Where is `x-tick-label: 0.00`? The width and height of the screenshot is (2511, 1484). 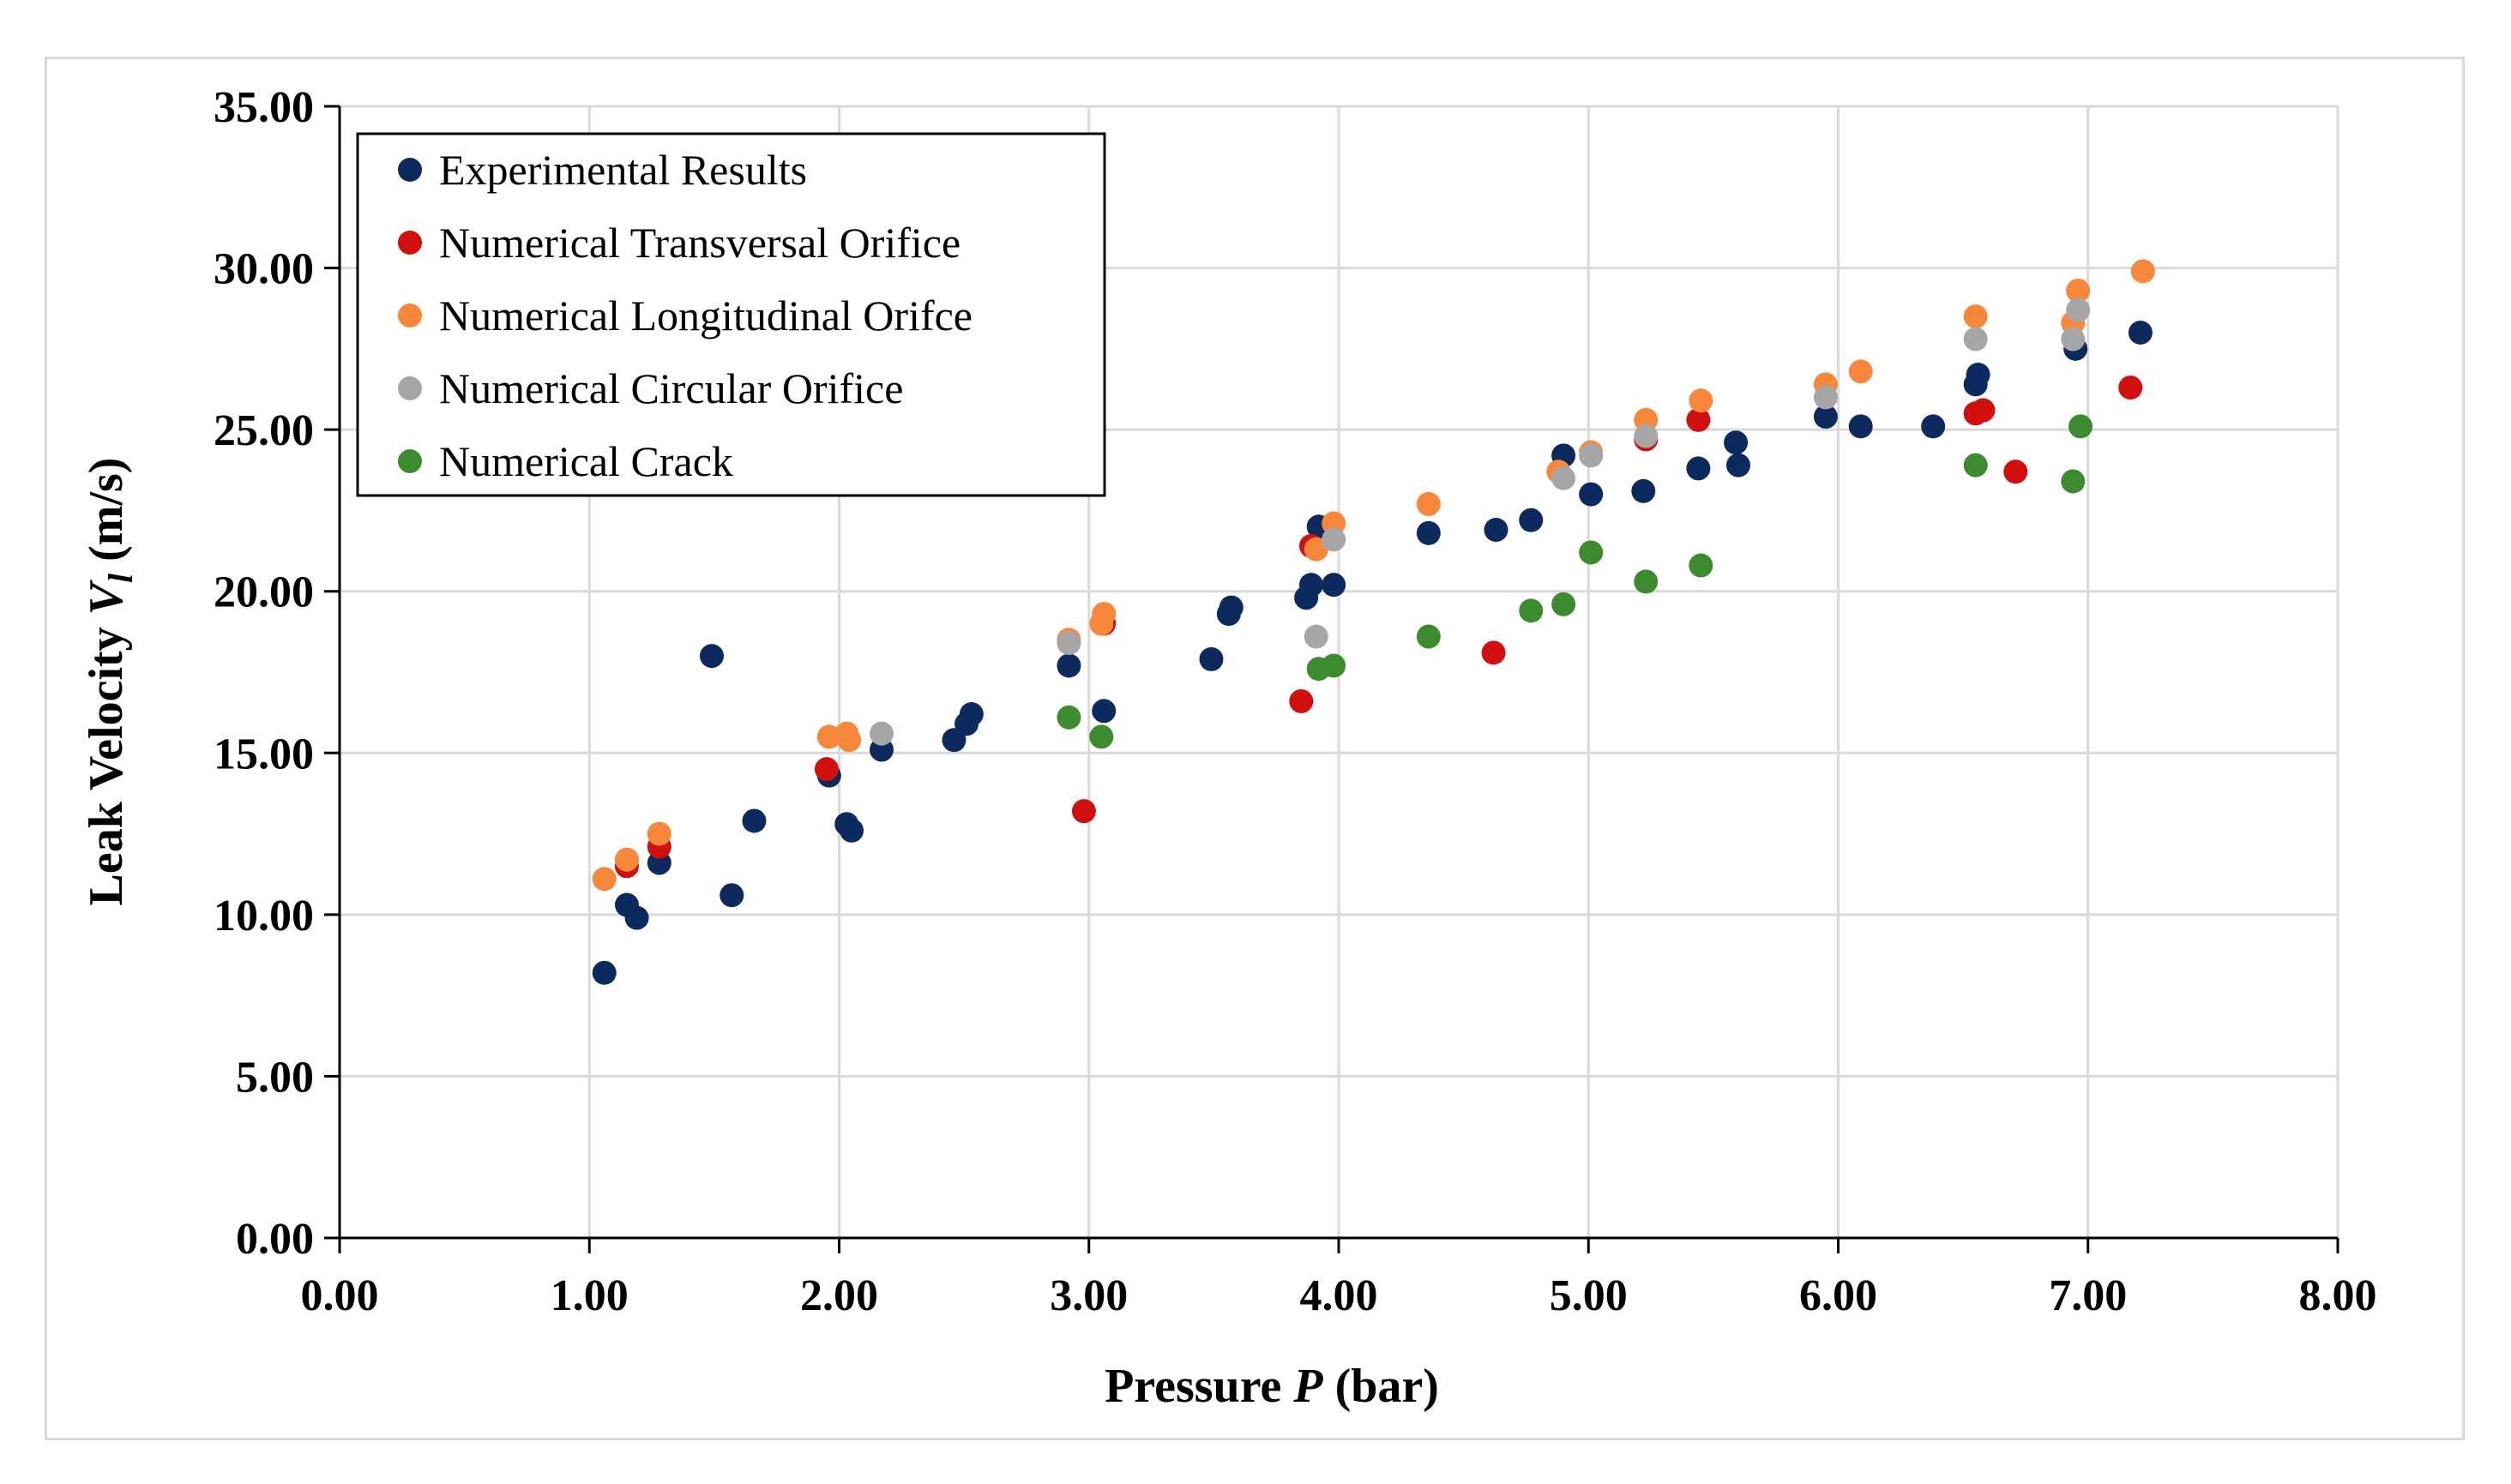 x-tick-label: 0.00 is located at coordinates (340, 1295).